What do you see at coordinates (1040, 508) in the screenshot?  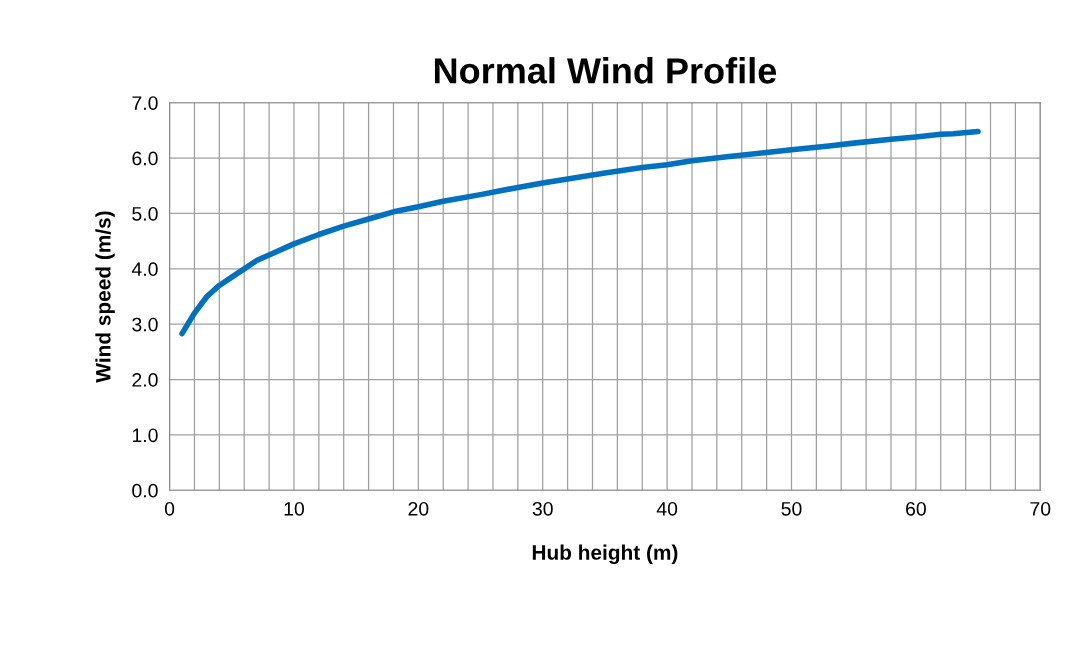 I see `x-tick-label: 70` at bounding box center [1040, 508].